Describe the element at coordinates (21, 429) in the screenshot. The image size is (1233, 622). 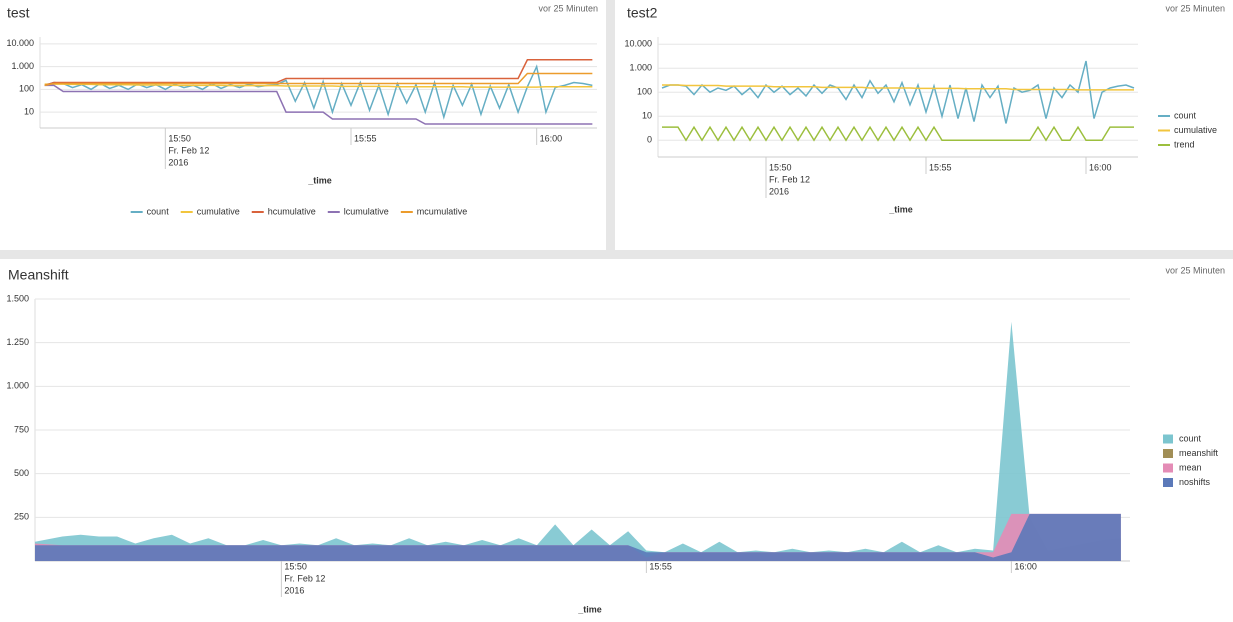
I see `y-tick-label: 750` at that location.